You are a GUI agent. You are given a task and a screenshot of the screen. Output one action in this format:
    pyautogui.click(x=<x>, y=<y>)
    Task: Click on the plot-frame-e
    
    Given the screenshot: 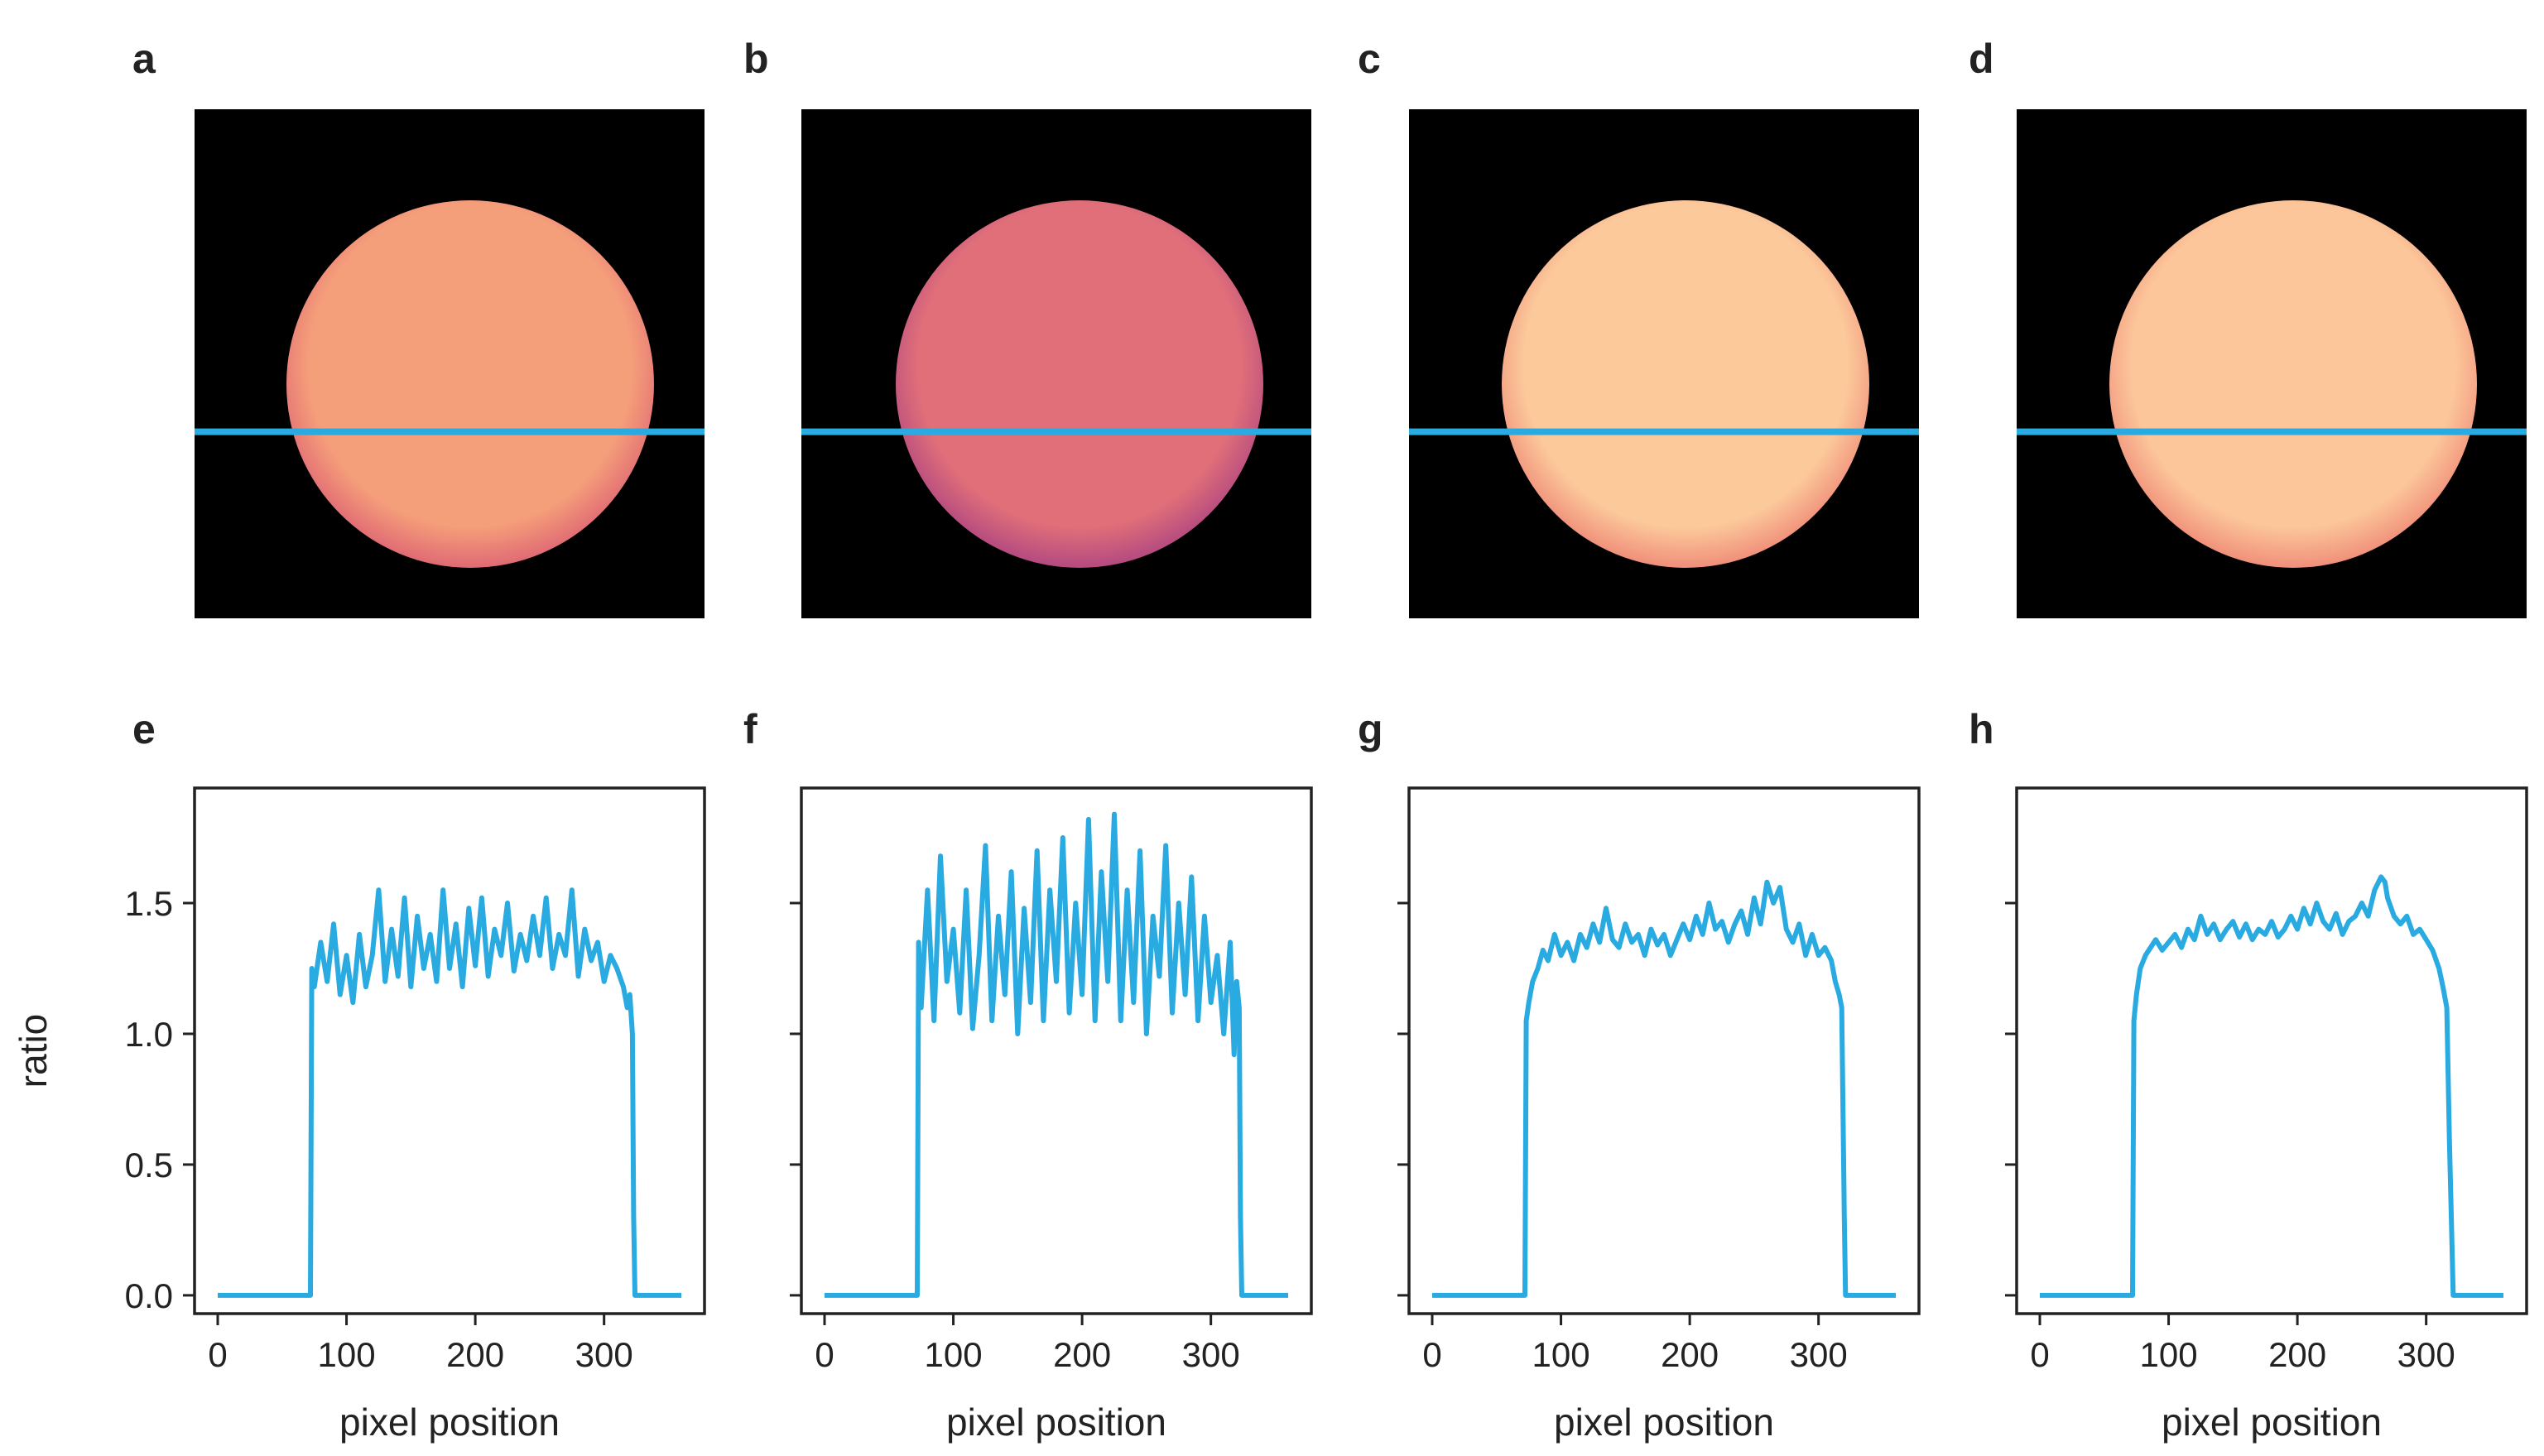 What is the action you would take?
    pyautogui.click(x=449, y=1050)
    